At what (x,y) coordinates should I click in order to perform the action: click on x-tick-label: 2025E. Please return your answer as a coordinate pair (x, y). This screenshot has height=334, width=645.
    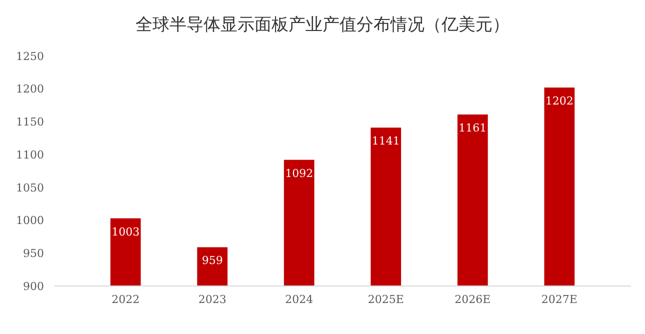
    Looking at the image, I should click on (386, 299).